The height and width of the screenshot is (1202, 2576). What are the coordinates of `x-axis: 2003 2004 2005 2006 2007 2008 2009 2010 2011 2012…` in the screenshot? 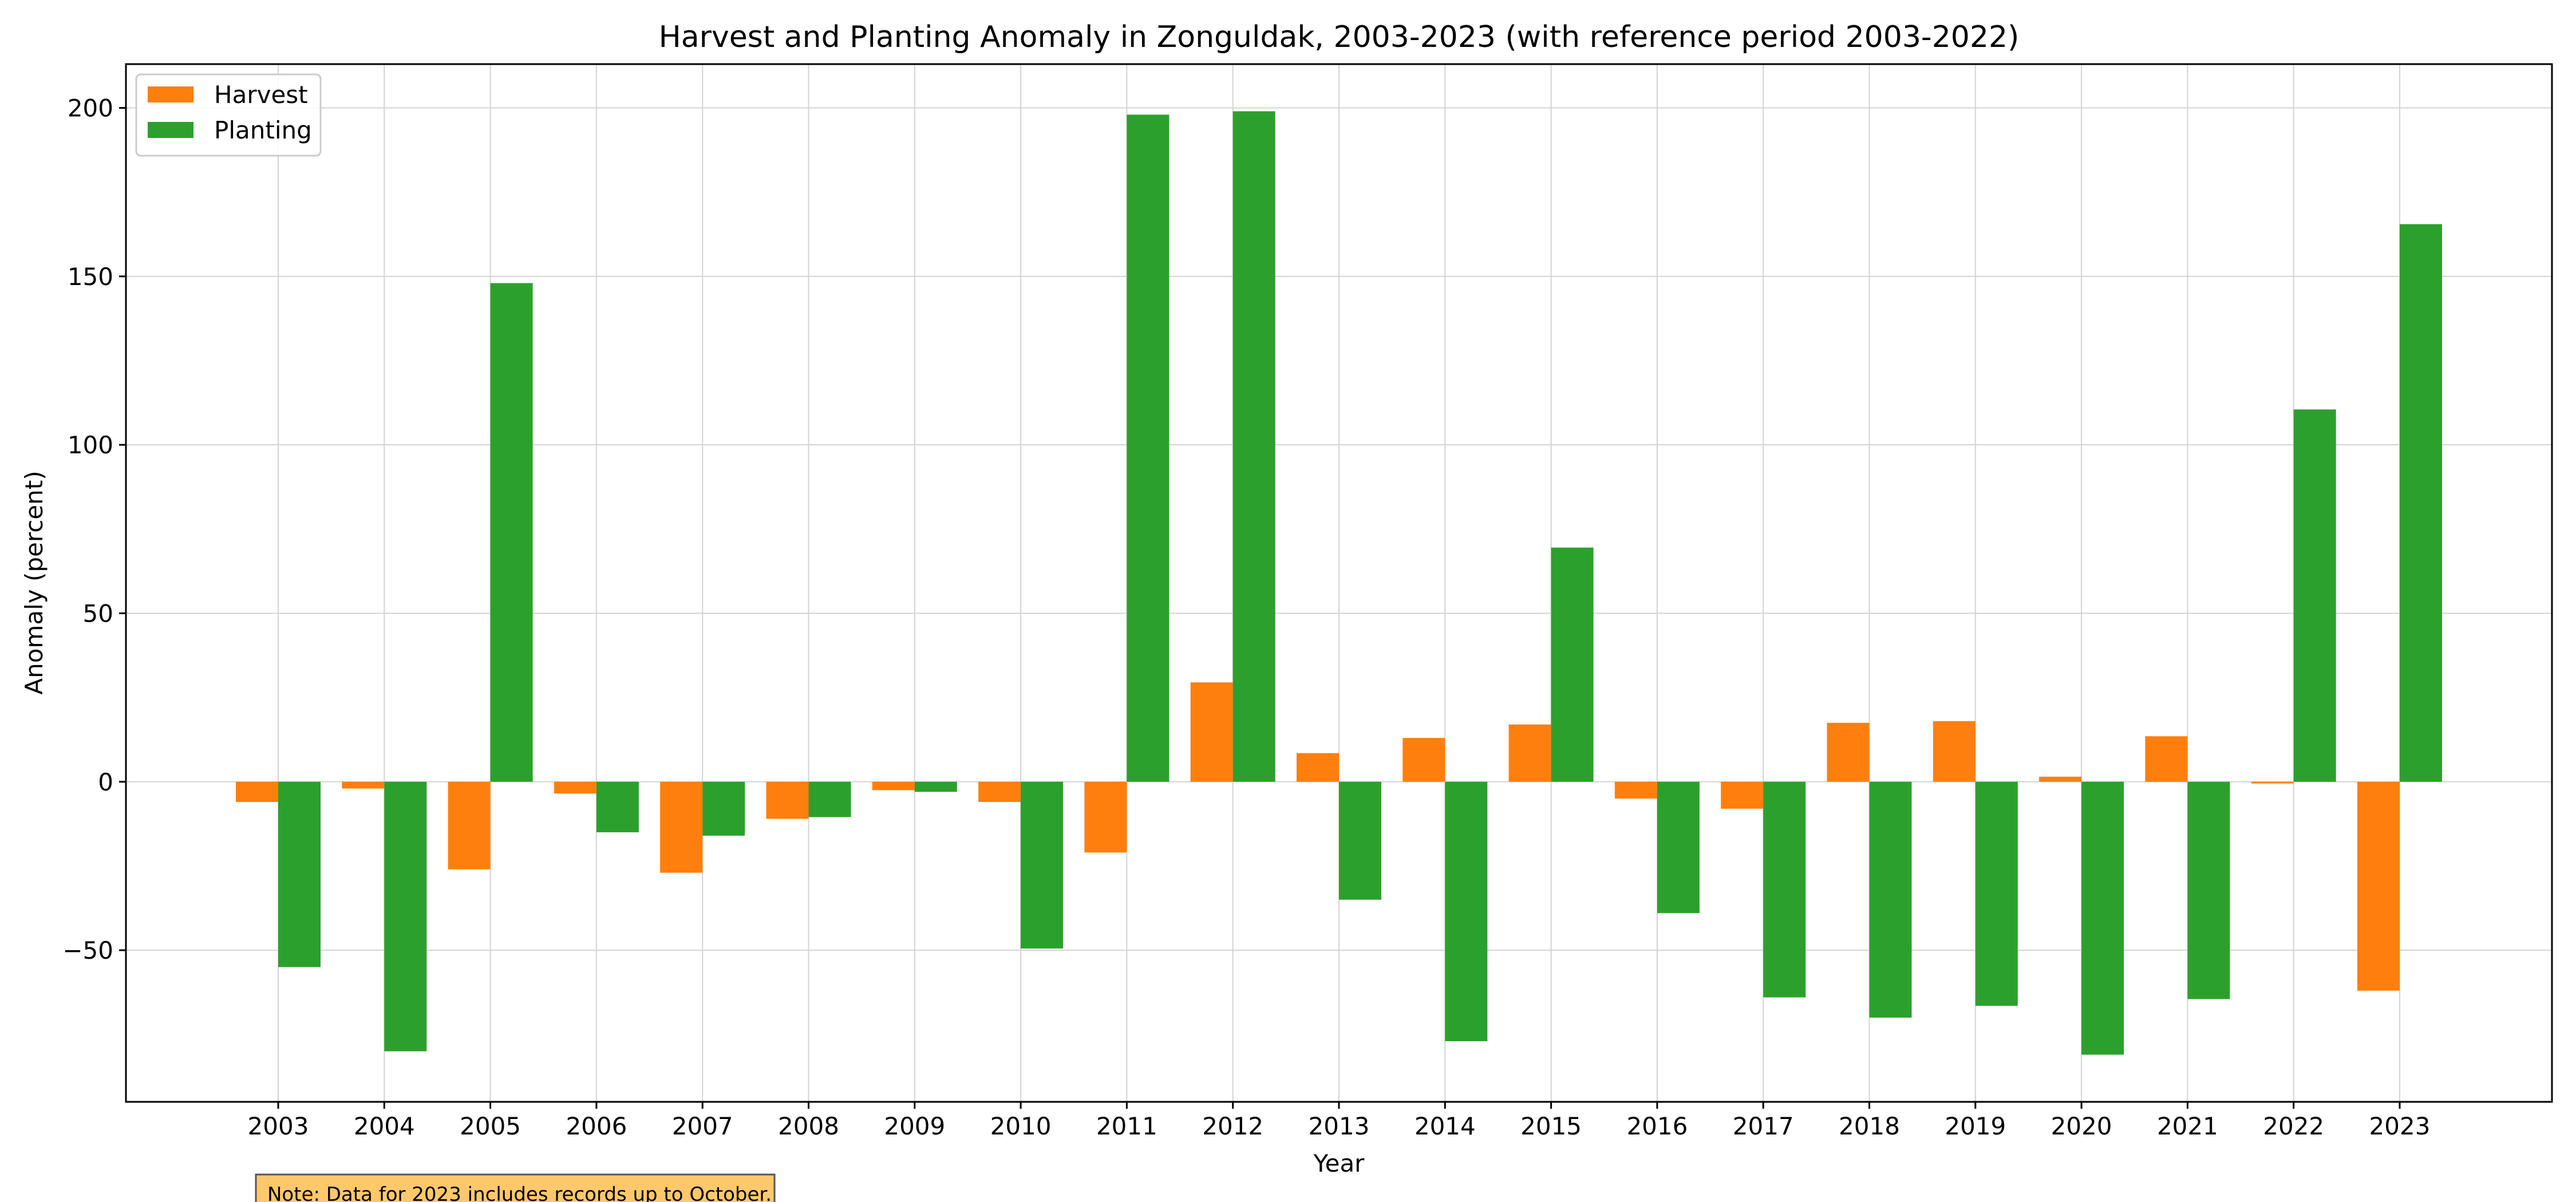 It's located at (1339, 1121).